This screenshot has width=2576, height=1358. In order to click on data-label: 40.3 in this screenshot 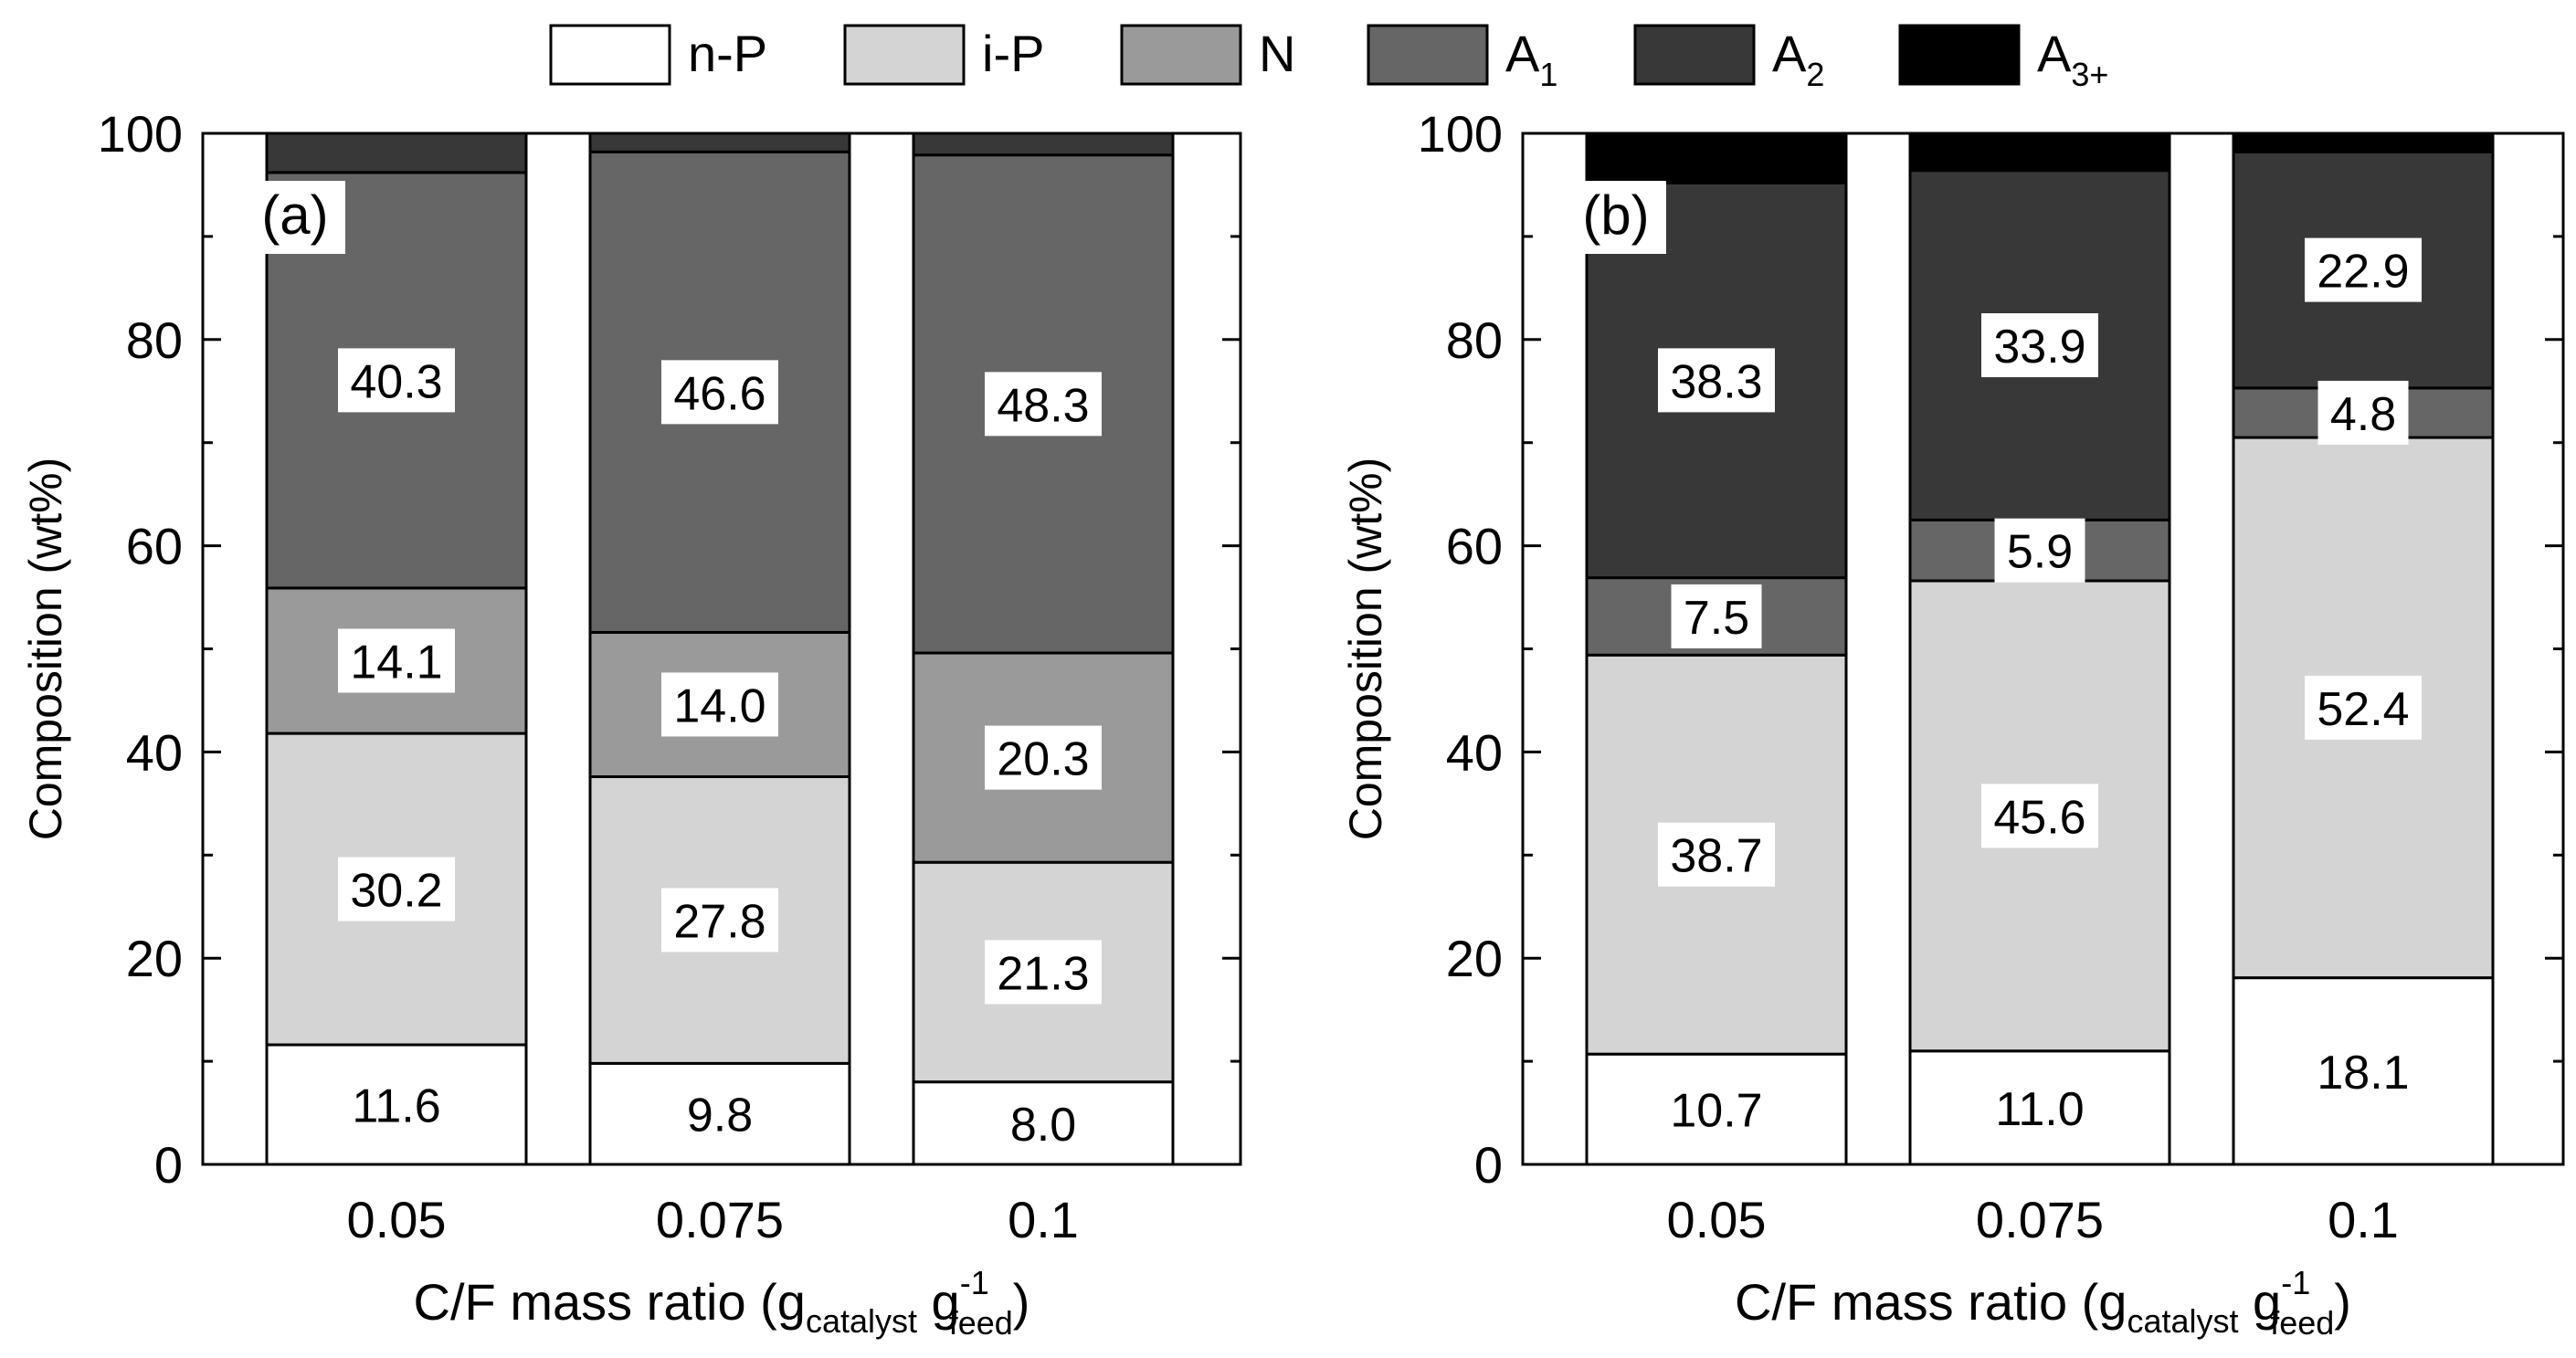, I will do `click(396, 382)`.